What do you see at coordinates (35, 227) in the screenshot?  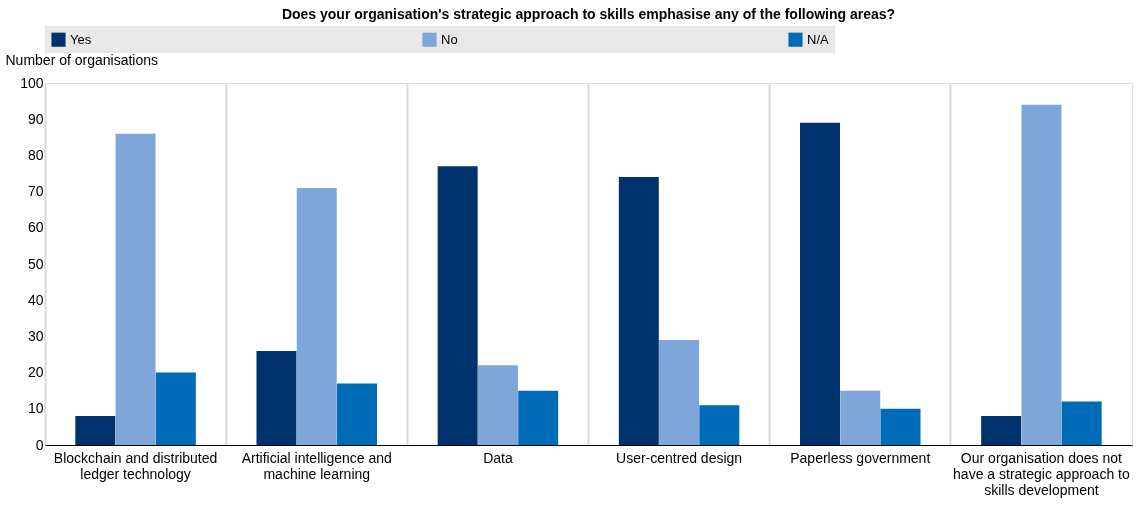 I see `y-tick-label: 60` at bounding box center [35, 227].